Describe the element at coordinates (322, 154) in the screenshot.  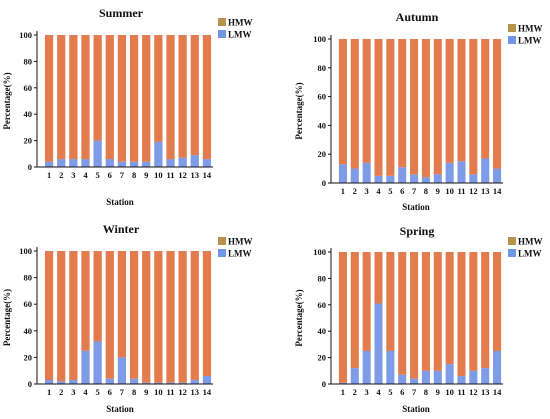
I see `y-tick-label: 20` at that location.